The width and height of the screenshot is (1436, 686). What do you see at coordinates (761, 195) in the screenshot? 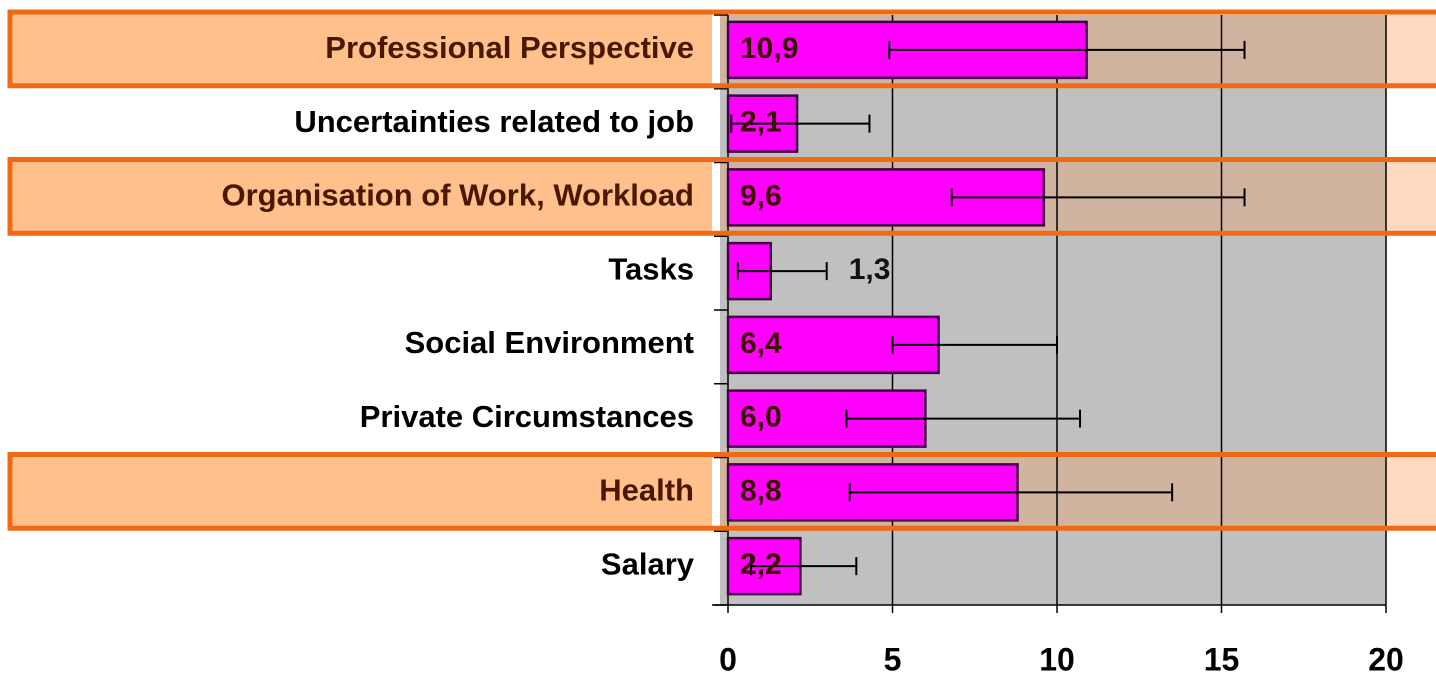
I see `value-label: 9,6` at bounding box center [761, 195].